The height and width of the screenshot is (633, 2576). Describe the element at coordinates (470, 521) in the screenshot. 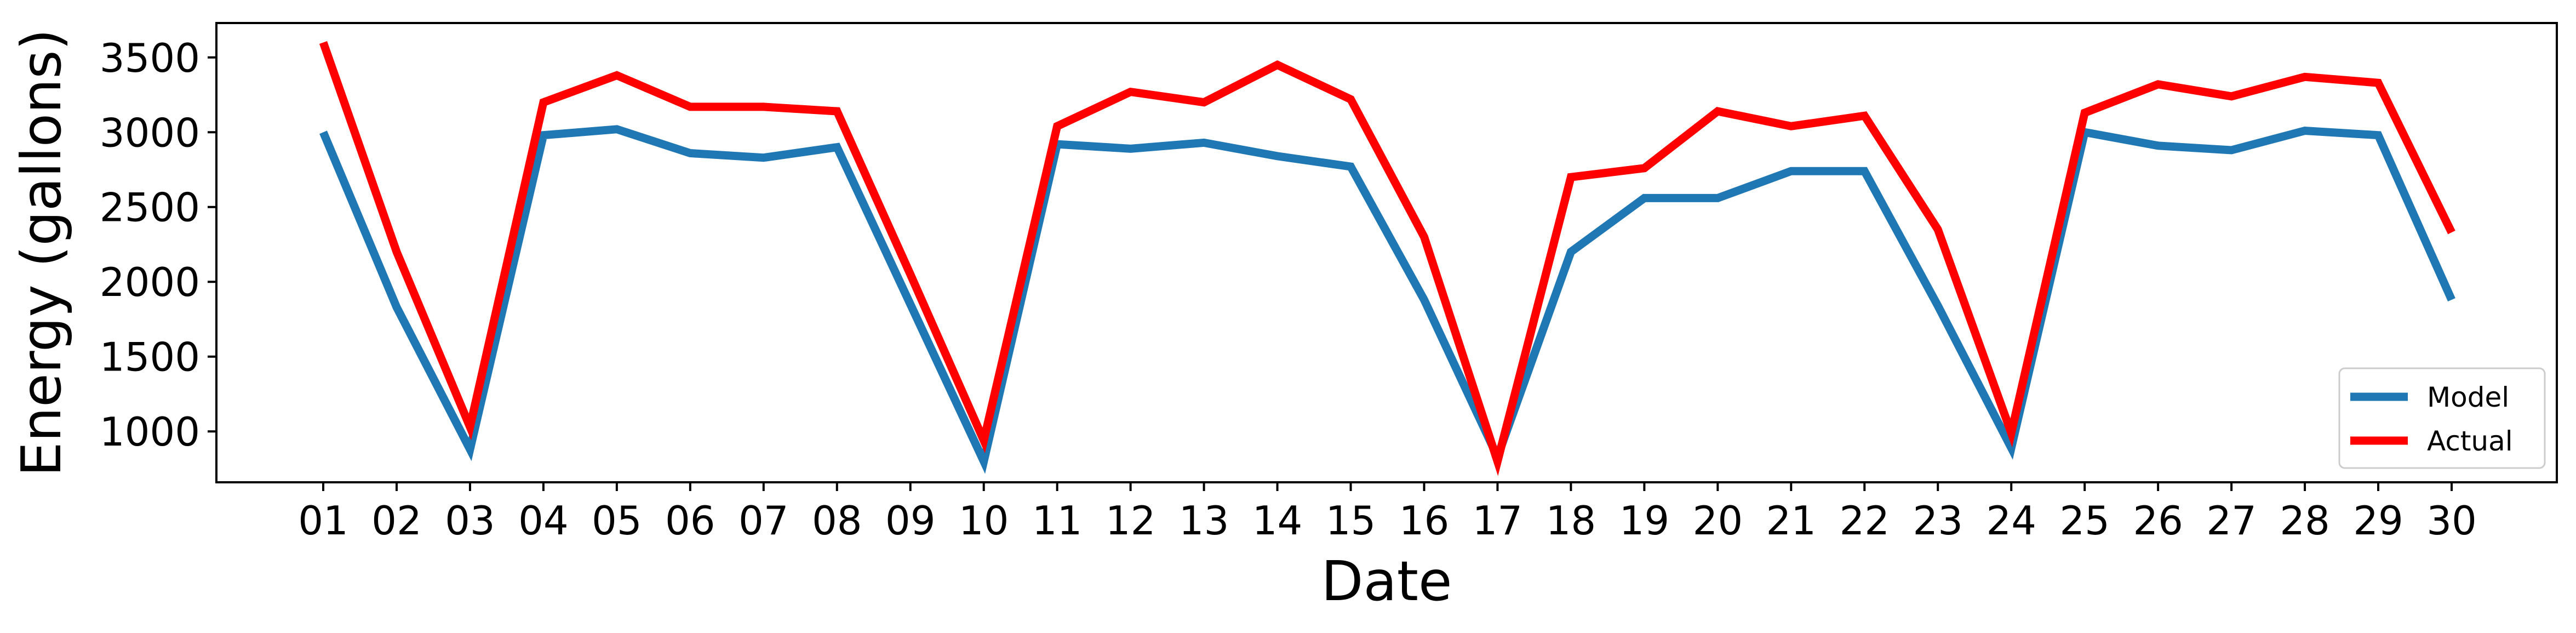

I see `x-tick-label: 03` at that location.